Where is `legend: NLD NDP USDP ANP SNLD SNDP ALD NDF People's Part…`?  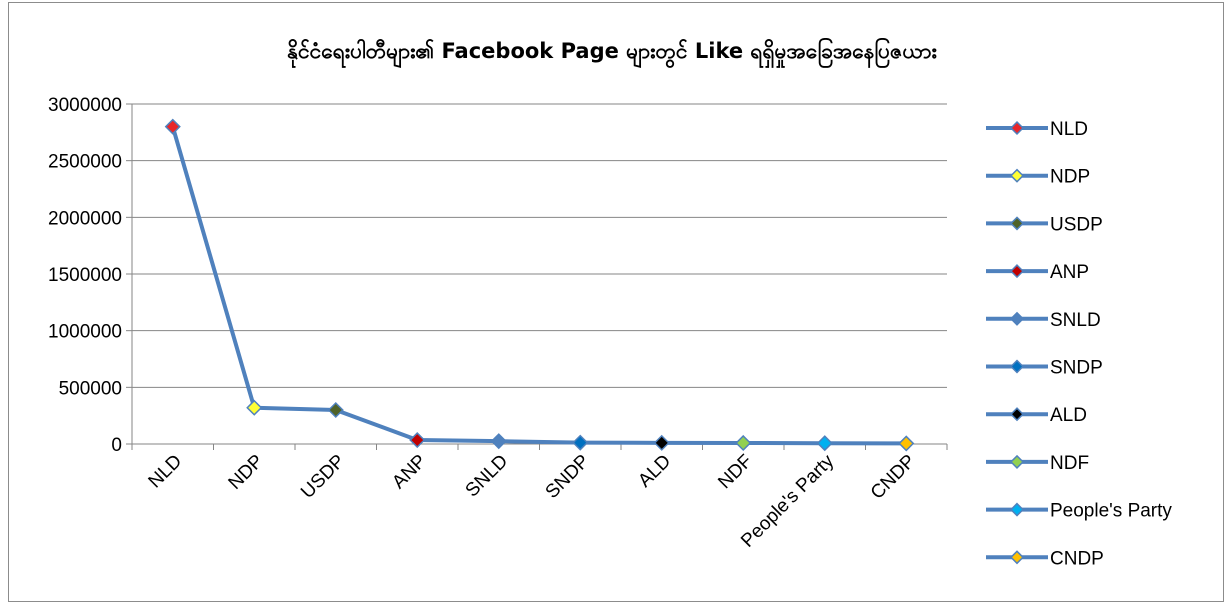 legend: NLD NDP USDP ANP SNLD SNDP ALD NDF People's Part… is located at coordinates (1079, 344).